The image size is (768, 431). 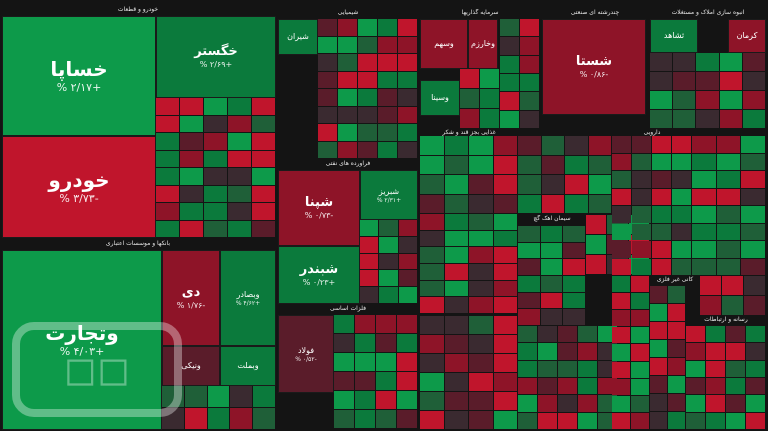 I want to click on tile-di: دی % ۱/۷۶-, so click(x=191, y=298).